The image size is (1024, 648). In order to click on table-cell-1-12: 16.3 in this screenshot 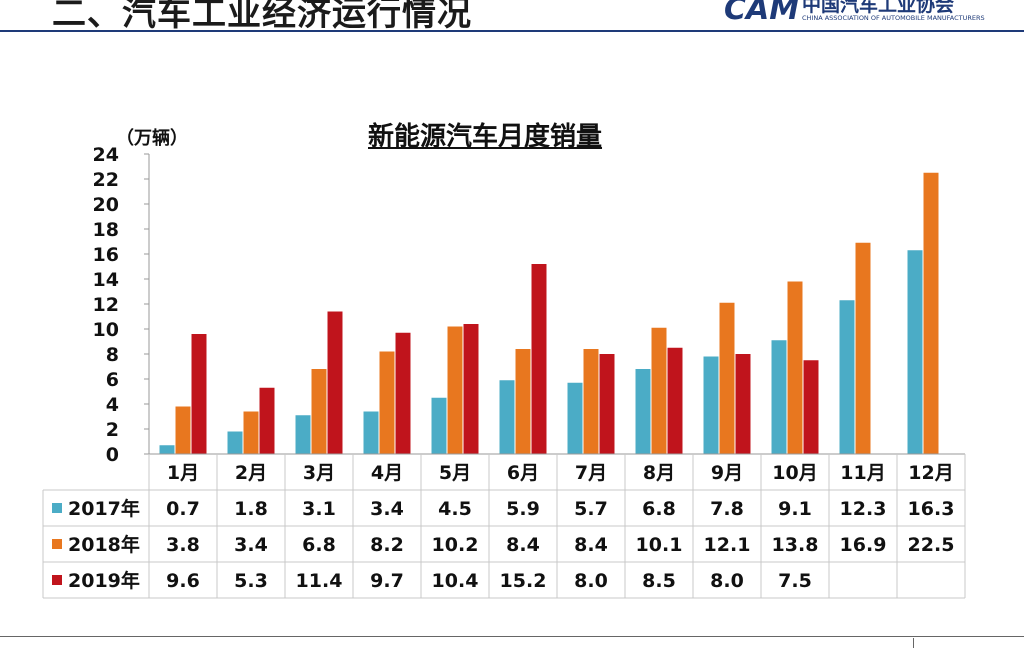, I will do `click(931, 509)`.